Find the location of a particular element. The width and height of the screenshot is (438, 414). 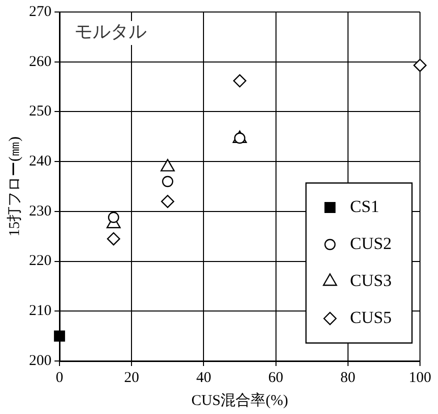

x-axis-title: CUS混合率(%) is located at coordinates (239, 400).